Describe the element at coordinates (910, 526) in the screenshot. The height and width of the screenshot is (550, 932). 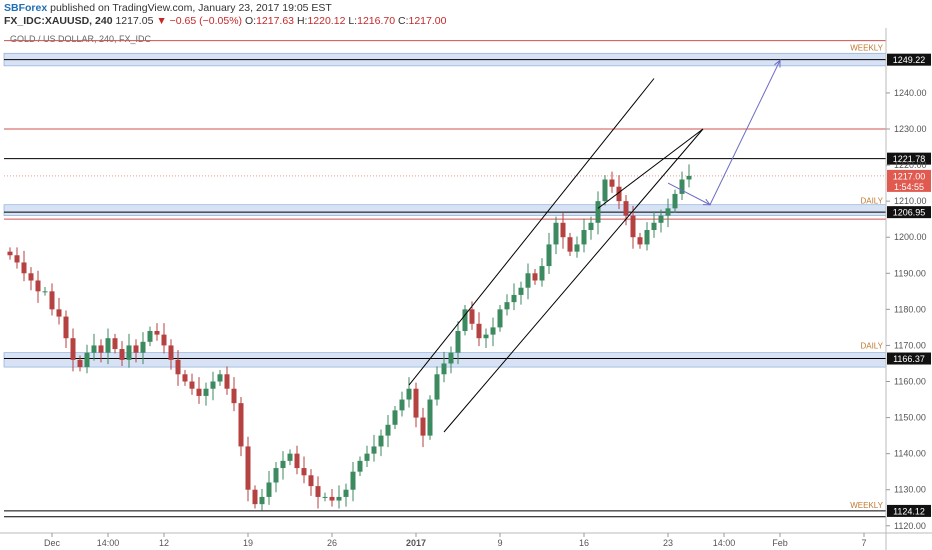
I see `y-tick-label: 1120.00` at that location.